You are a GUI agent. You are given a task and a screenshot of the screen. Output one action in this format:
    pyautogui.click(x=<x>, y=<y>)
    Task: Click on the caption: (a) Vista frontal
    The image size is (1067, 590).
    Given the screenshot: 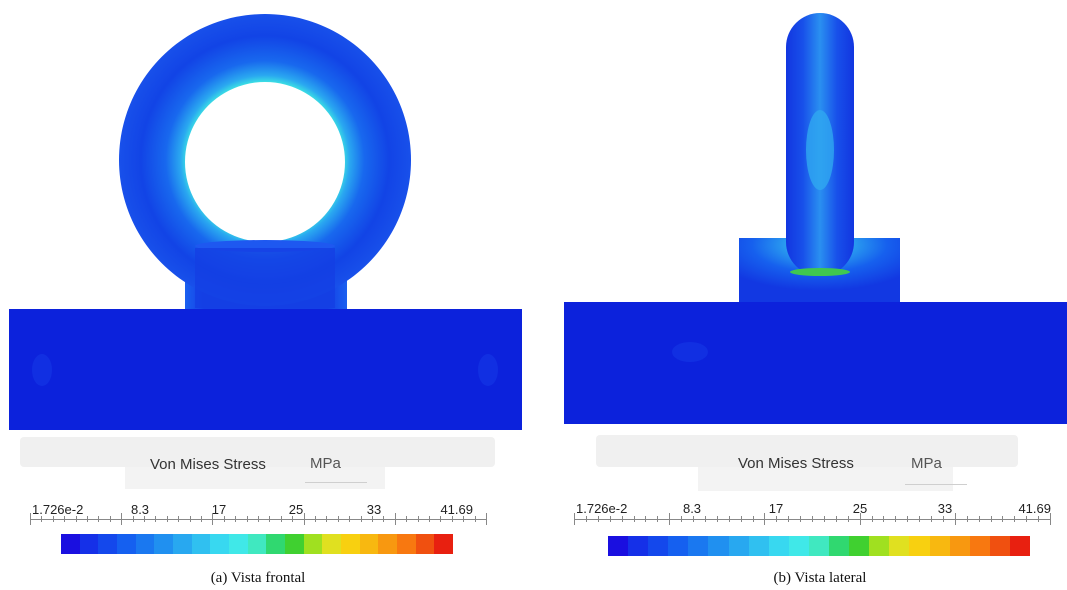 What is the action you would take?
    pyautogui.click(x=258, y=578)
    